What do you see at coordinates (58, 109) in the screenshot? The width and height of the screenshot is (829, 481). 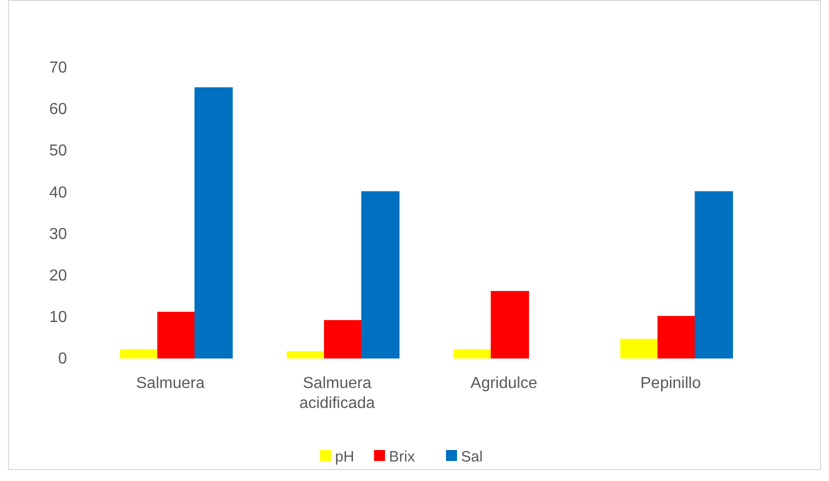 I see `y-tick-label: 60` at bounding box center [58, 109].